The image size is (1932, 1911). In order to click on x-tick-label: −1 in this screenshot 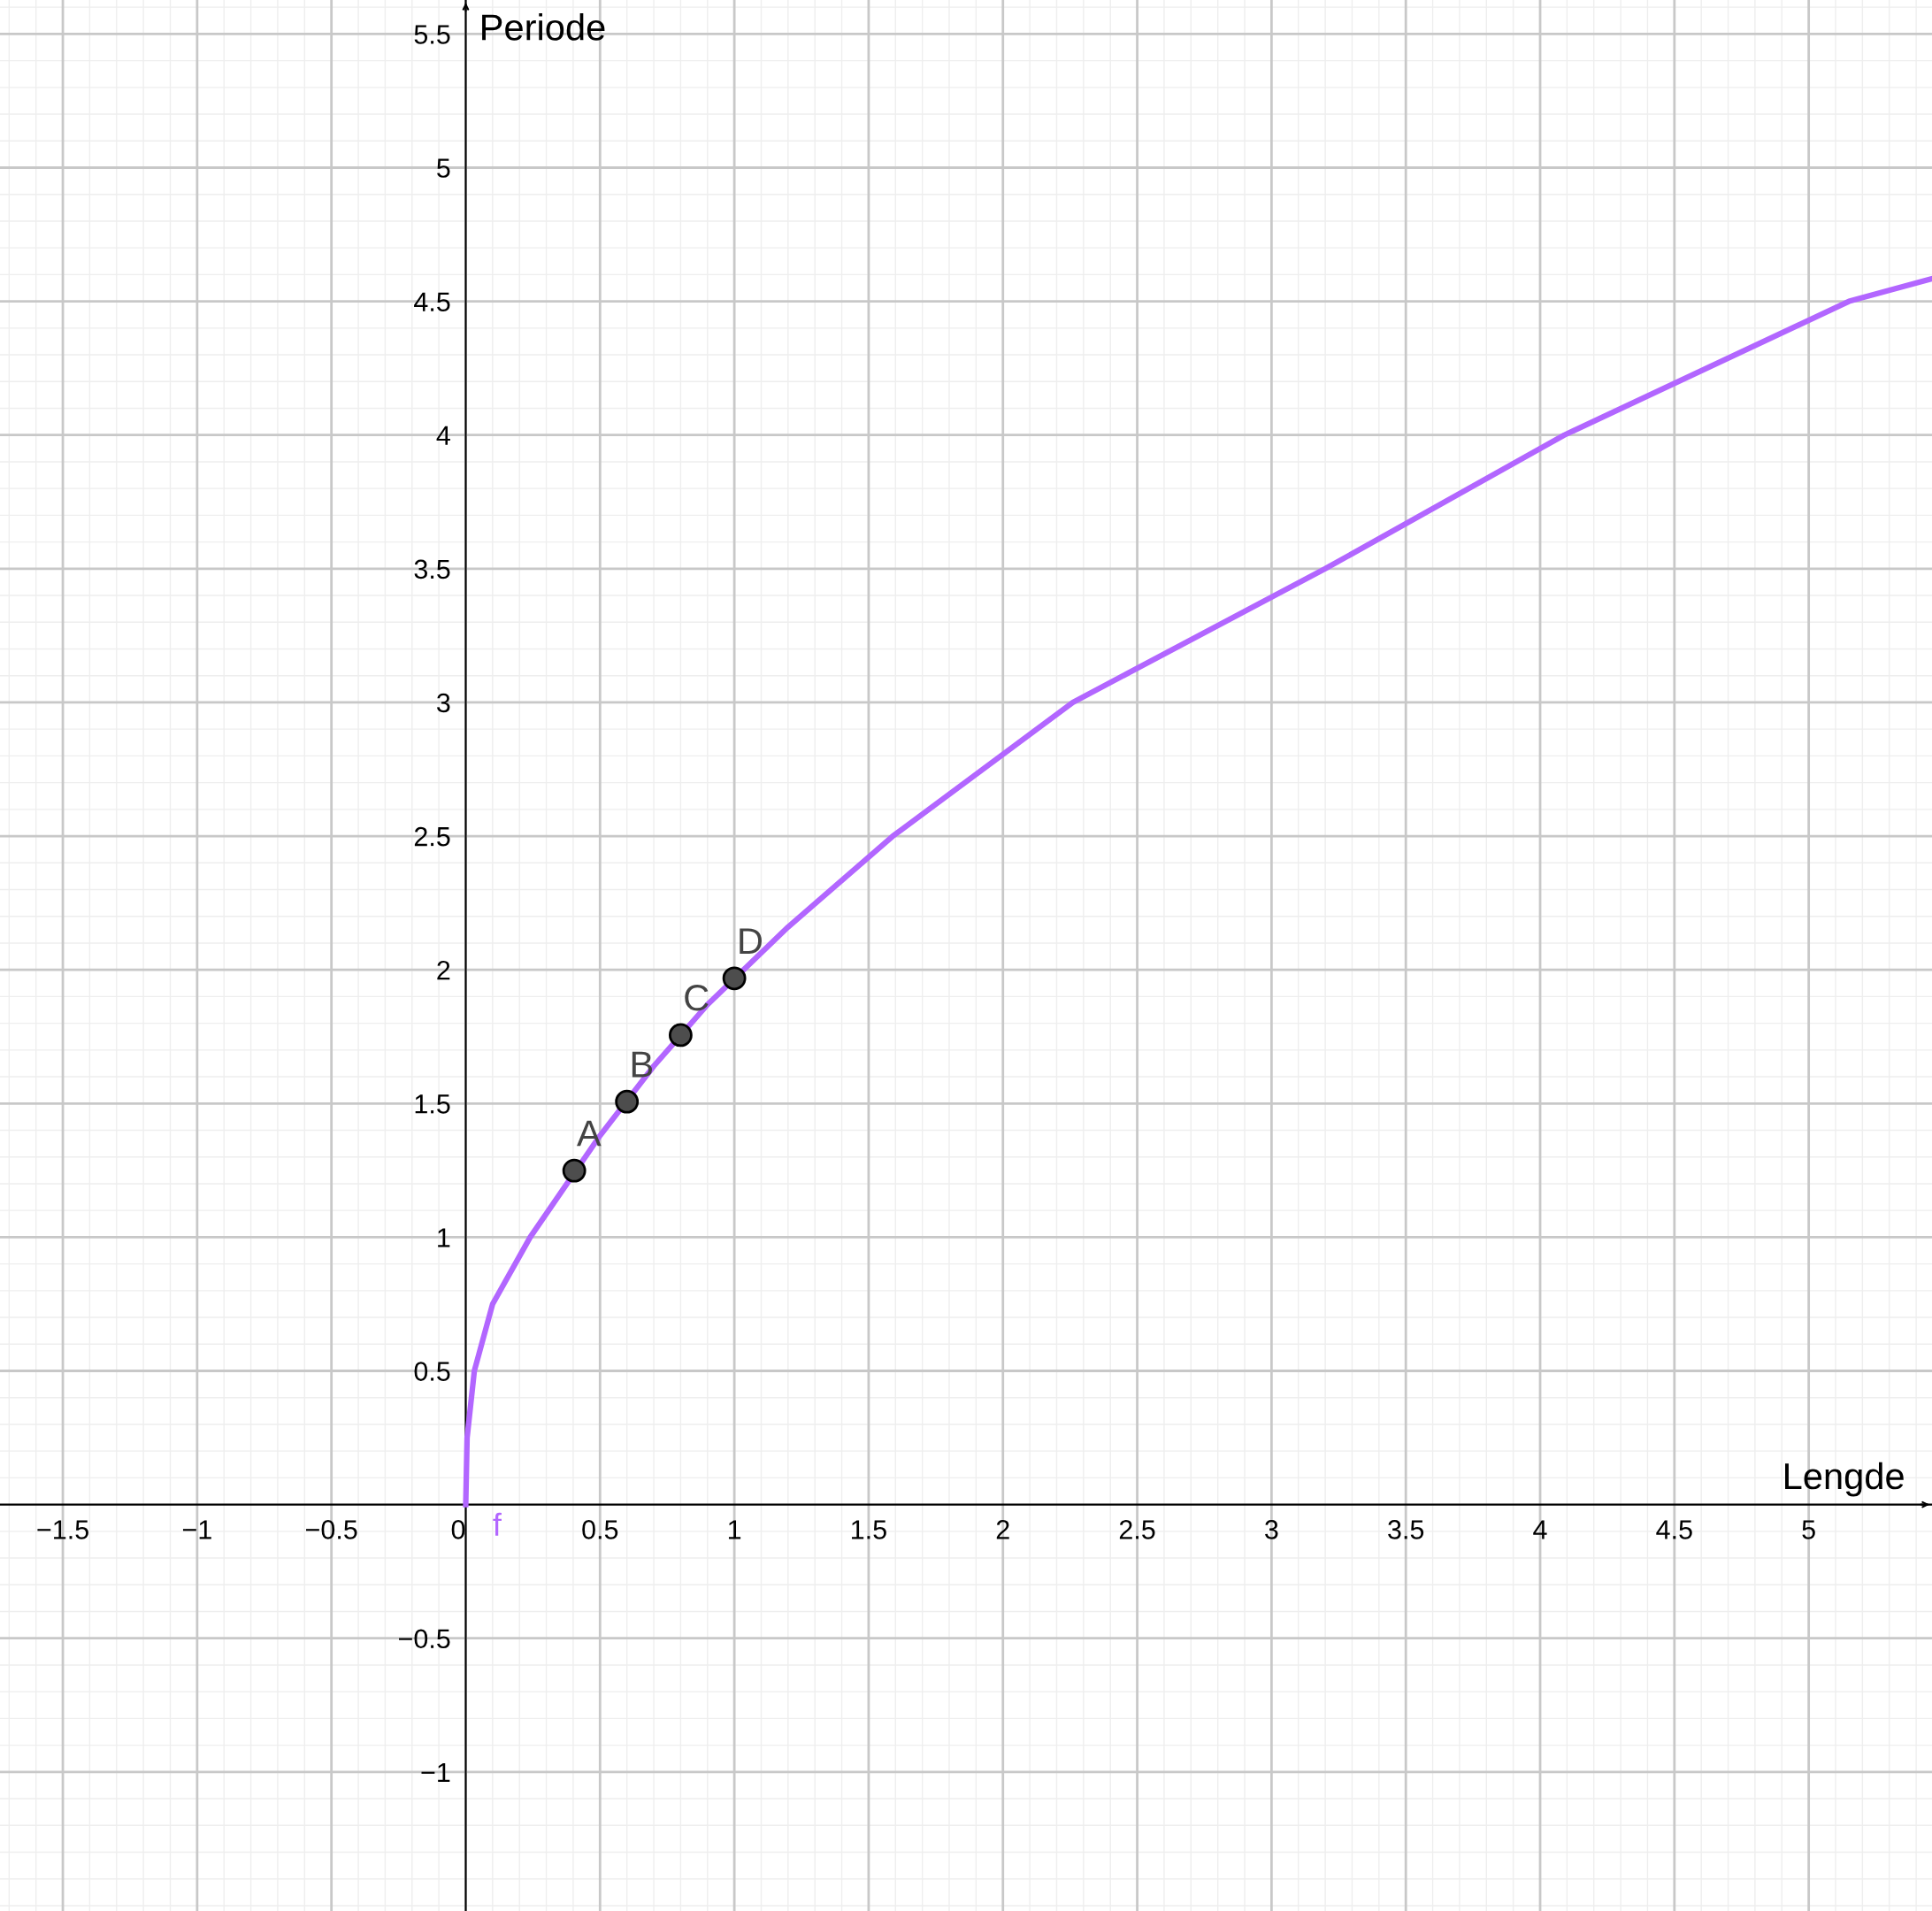, I will do `click(196, 1529)`.